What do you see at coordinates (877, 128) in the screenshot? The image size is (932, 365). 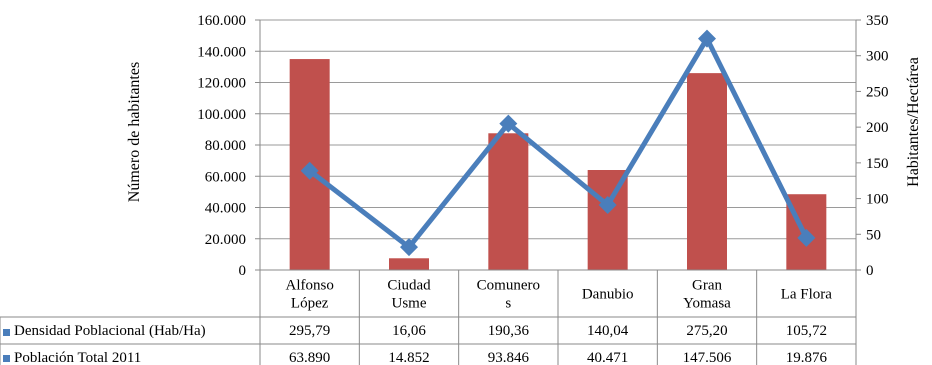 I see `y-right-tick-label: 200` at bounding box center [877, 128].